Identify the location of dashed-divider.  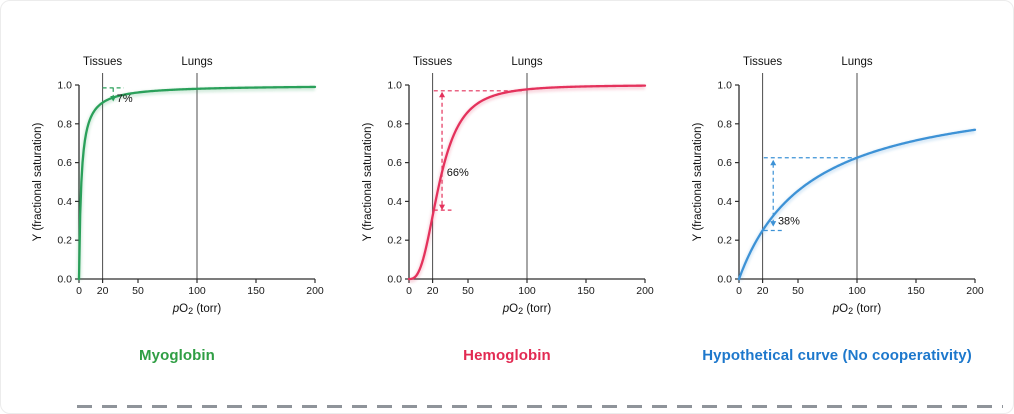
(540, 406).